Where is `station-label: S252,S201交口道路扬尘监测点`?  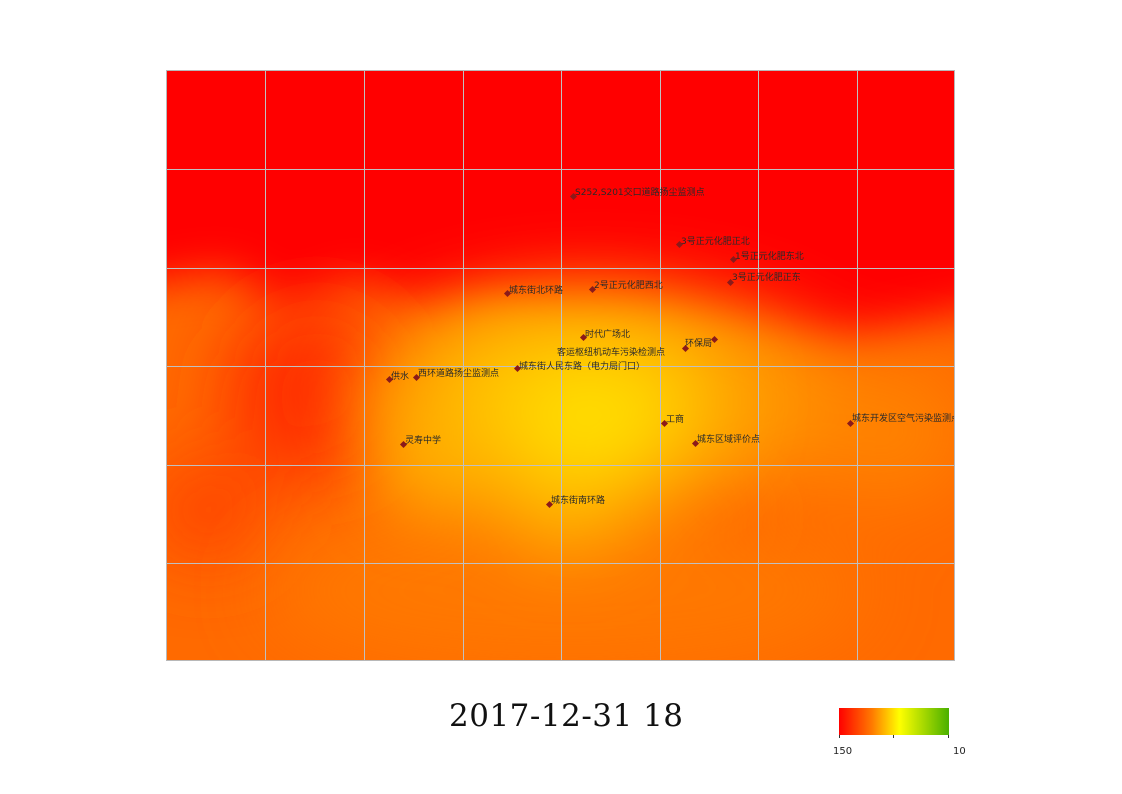 station-label: S252,S201交口道路扬尘监测点 is located at coordinates (640, 192).